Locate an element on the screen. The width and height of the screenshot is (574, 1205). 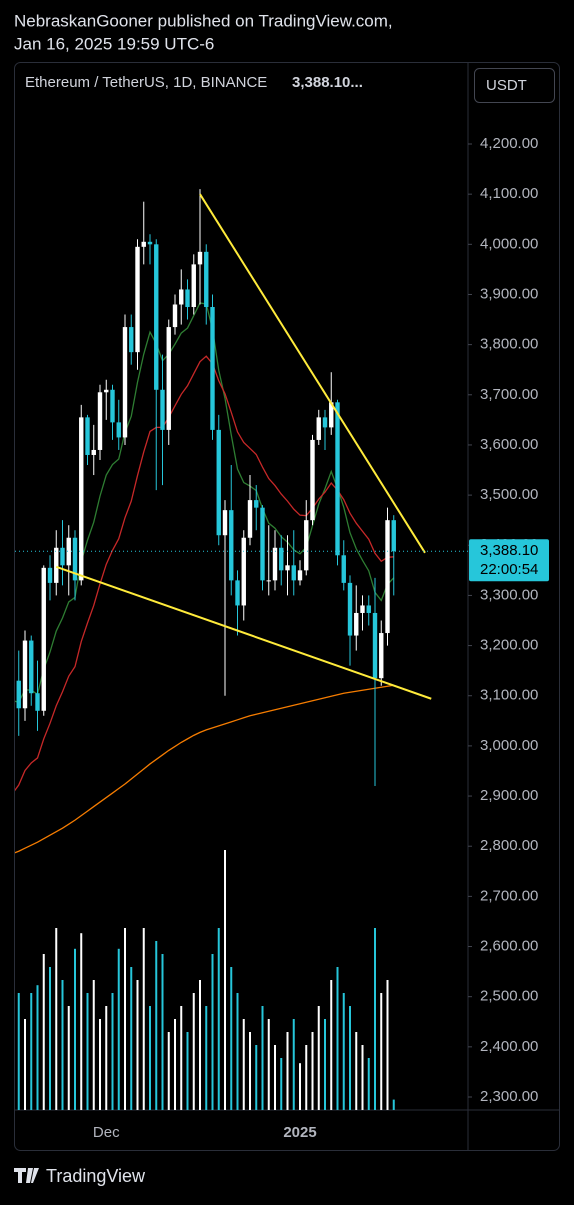
footer-brand: TradingView is located at coordinates (96, 1176).